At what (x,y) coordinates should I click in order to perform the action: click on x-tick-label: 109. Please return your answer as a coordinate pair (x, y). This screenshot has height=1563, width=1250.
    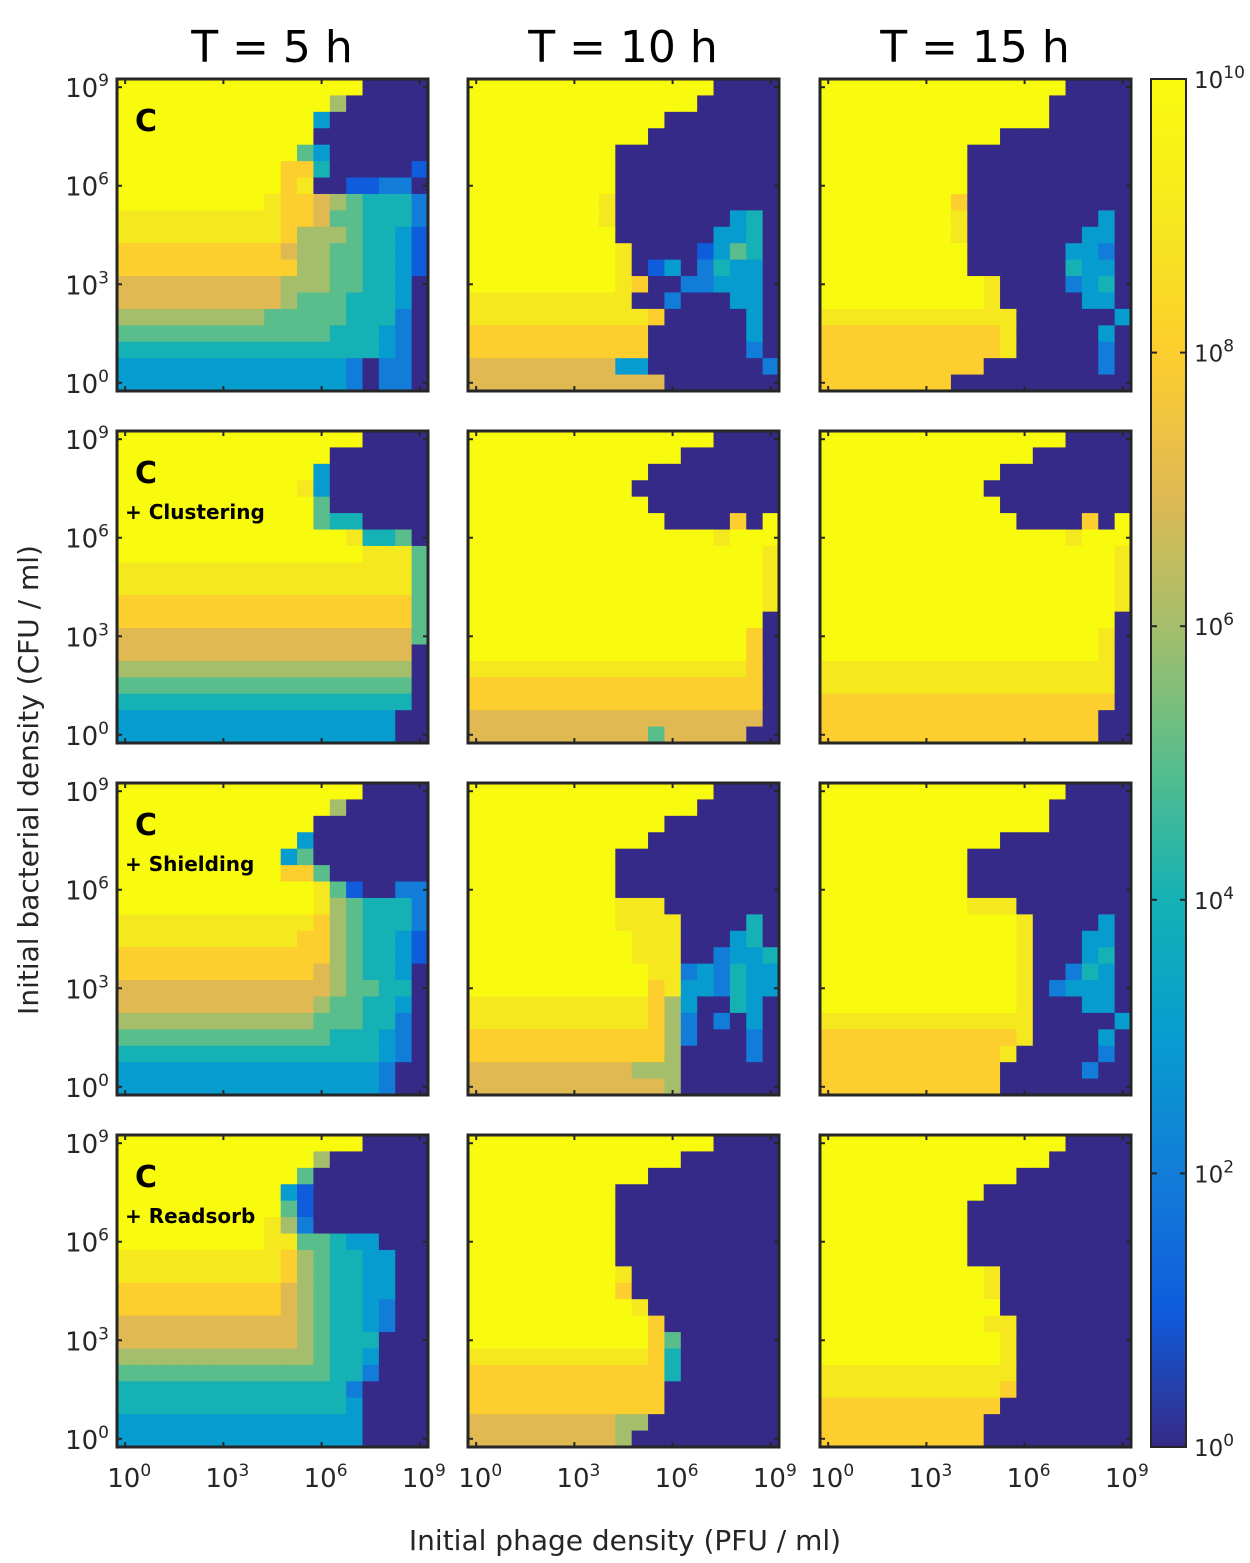
    Looking at the image, I should click on (424, 1477).